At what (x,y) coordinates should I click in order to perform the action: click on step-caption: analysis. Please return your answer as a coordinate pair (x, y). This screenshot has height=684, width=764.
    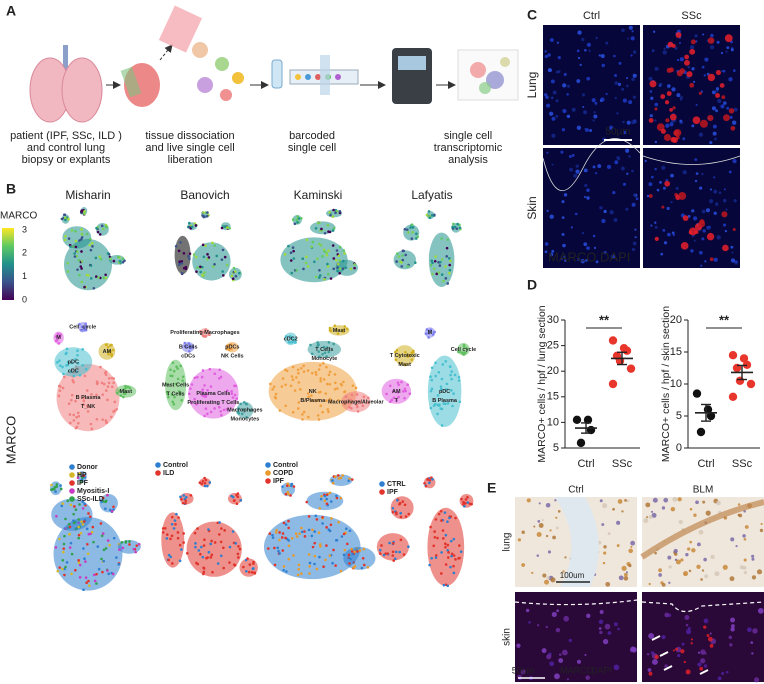
    Looking at the image, I should click on (468, 160).